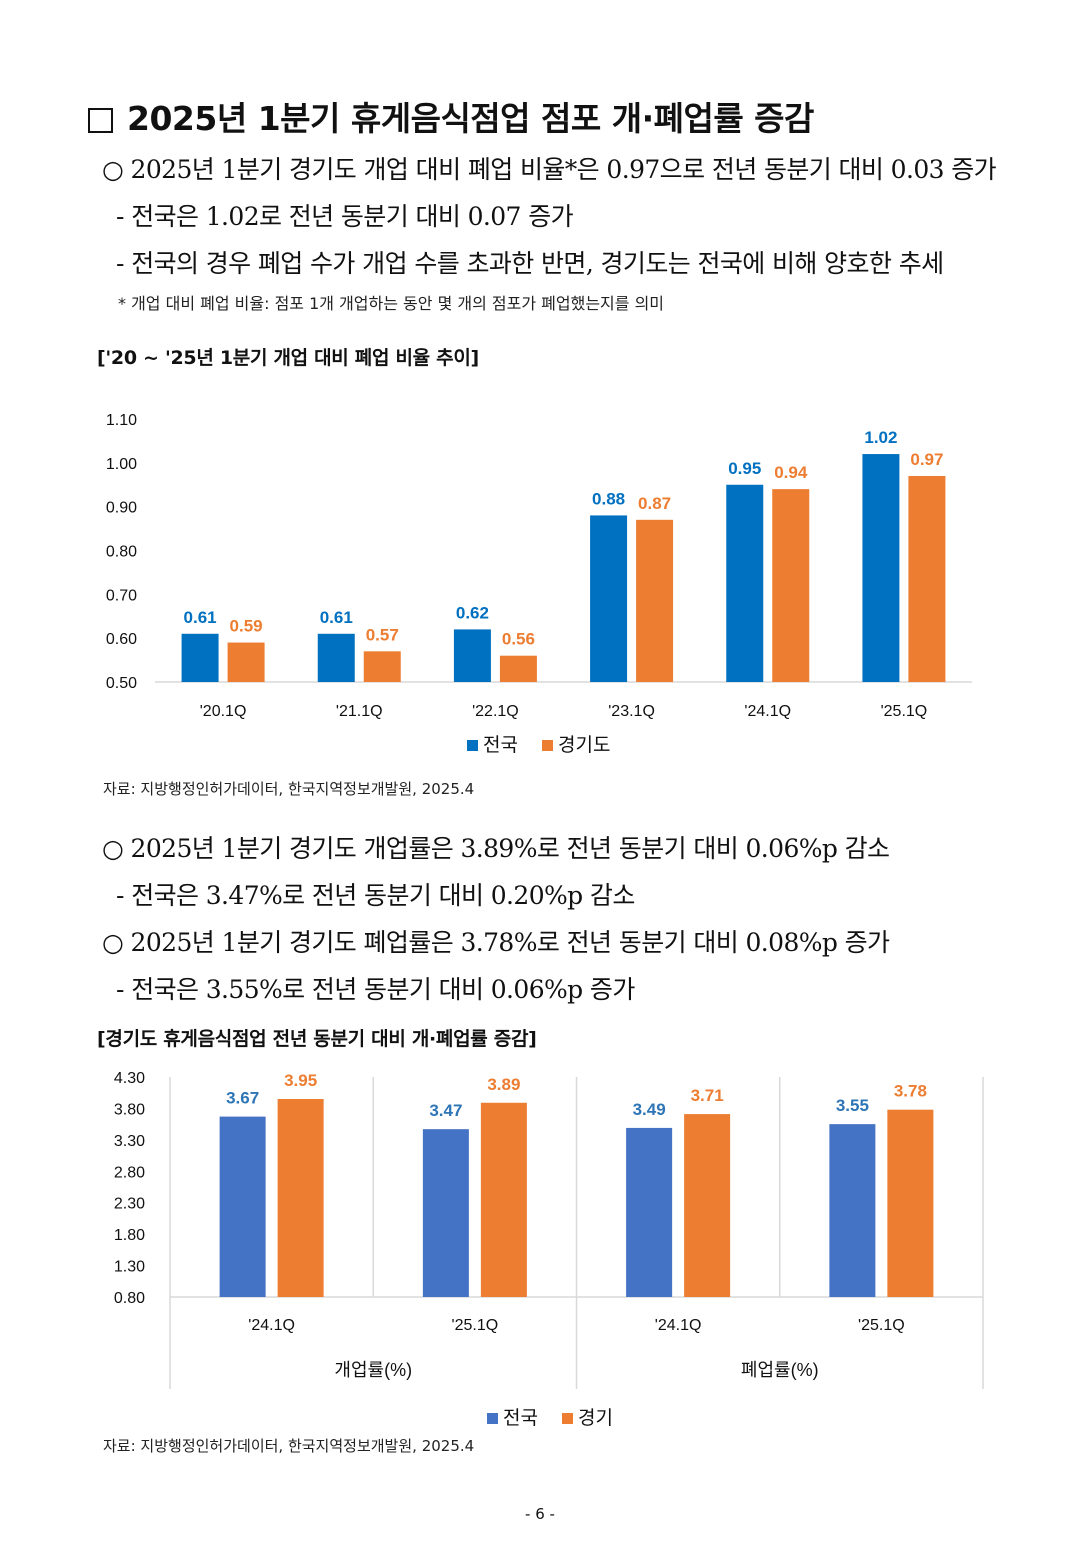 This screenshot has width=1080, height=1560. Describe the element at coordinates (631, 711) in the screenshot. I see `chart1-x-label: '23.1Q` at that location.